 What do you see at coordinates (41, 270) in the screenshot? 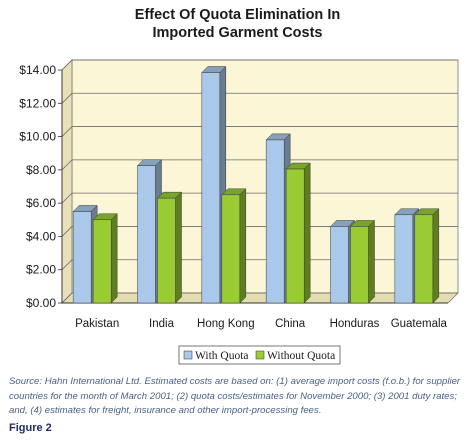
I see `y-tick-label: $2.00` at bounding box center [41, 270].